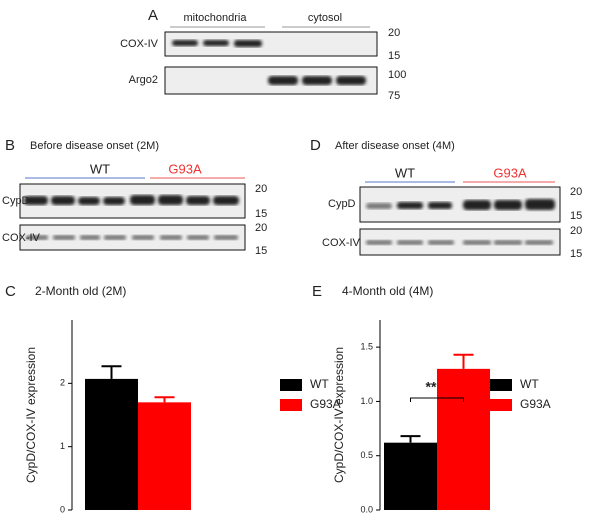 The width and height of the screenshot is (600, 525). I want to click on lane-label: mitochondria, so click(216, 18).